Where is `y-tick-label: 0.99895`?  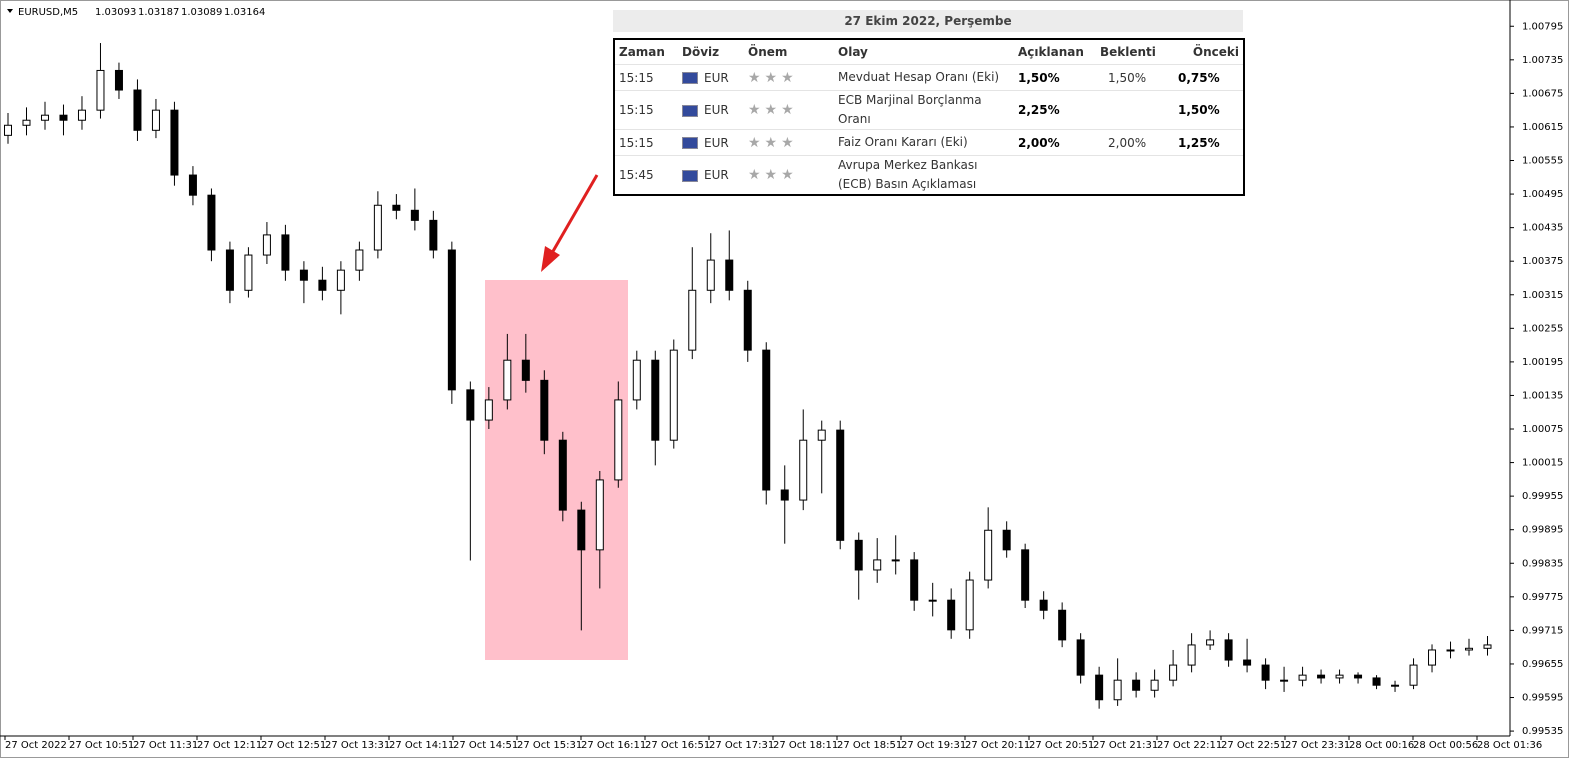
y-tick-label: 0.99895 is located at coordinates (1542, 530).